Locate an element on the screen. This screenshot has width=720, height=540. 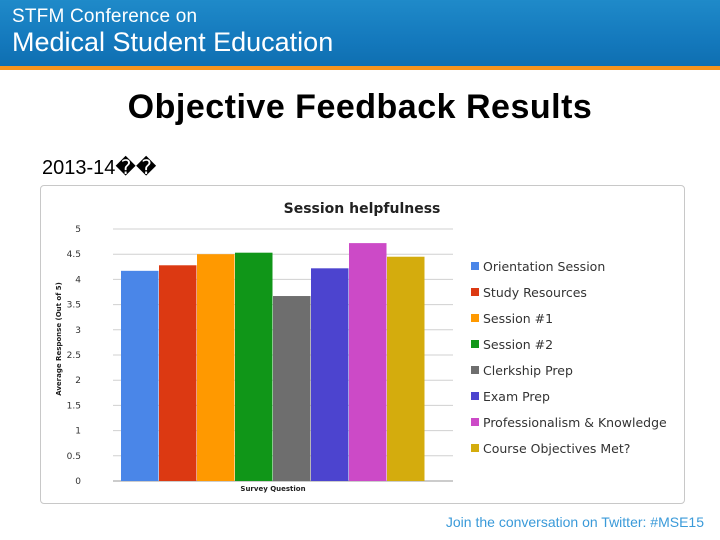
y-tick-labels: 0 0.5 1 1.5 2 2.5 3 3.5 4 4.5 5 is located at coordinates (74, 356).